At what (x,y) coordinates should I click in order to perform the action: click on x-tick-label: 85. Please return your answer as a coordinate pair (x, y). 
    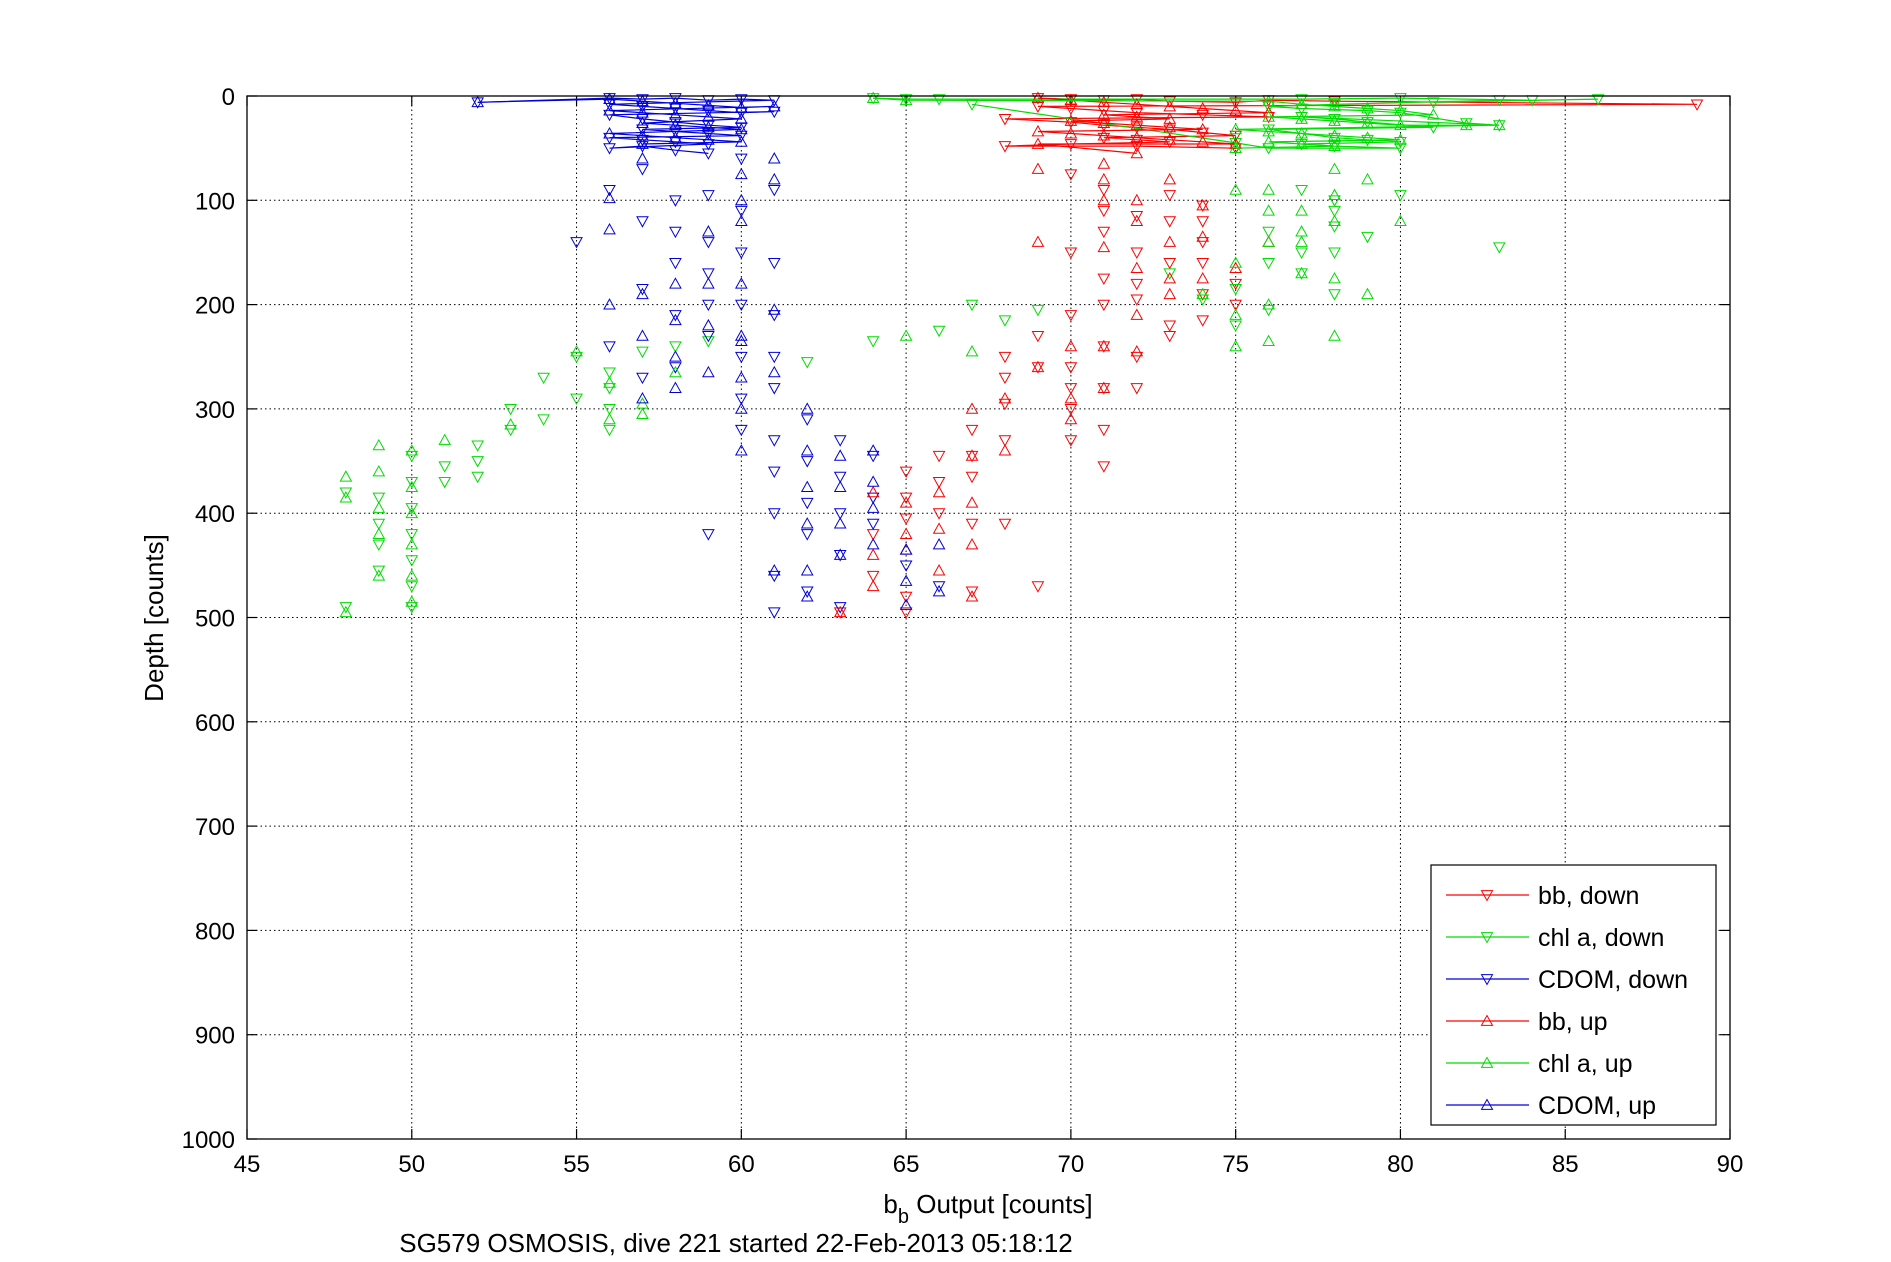
    Looking at the image, I should click on (1565, 1164).